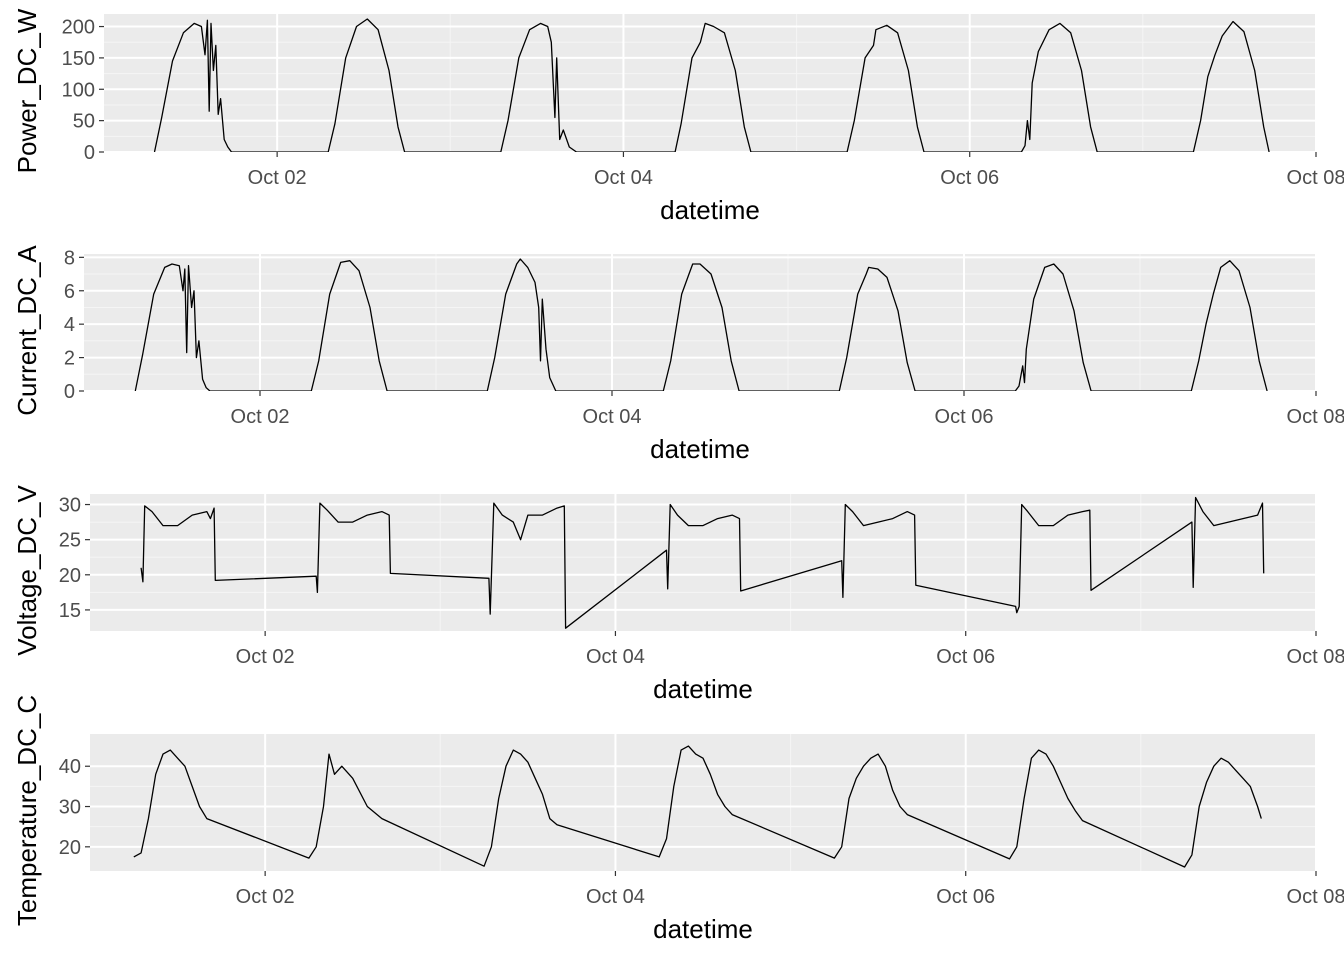 The height and width of the screenshot is (960, 1344). Describe the element at coordinates (69, 292) in the screenshot. I see `y-tick-label: 6` at that location.